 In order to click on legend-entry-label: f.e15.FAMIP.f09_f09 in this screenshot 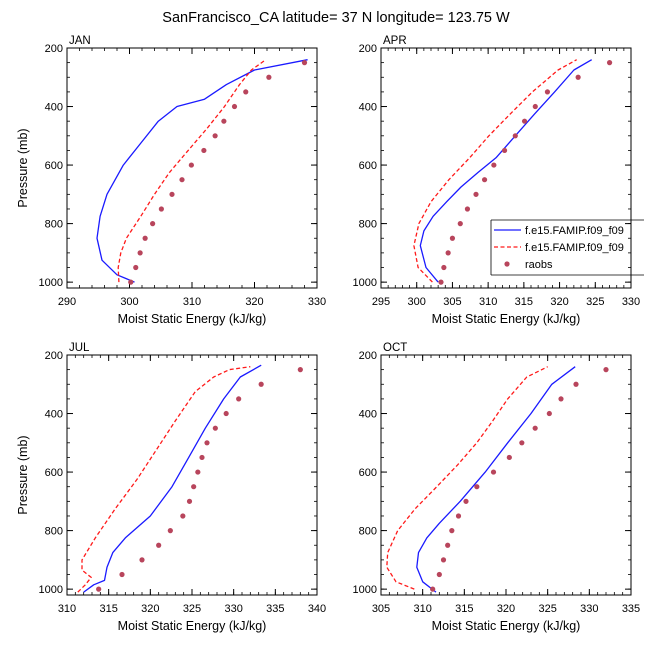, I will do `click(574, 231)`.